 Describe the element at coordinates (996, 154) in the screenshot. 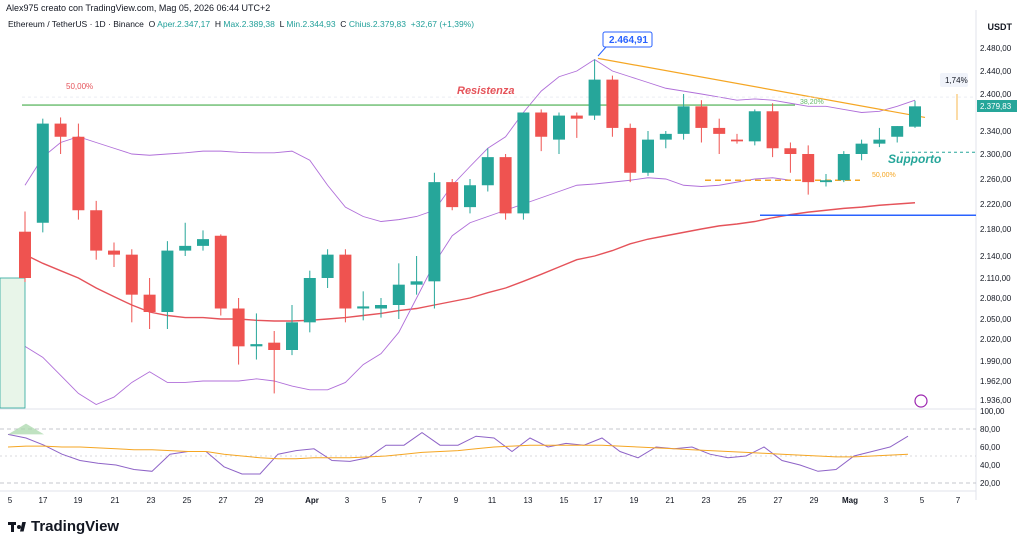

I see `price-tick: 2.300,00` at that location.